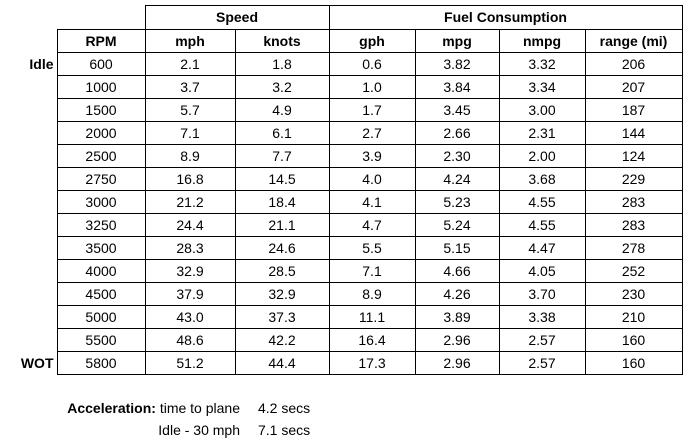 This screenshot has width=695, height=441. Describe the element at coordinates (633, 133) in the screenshot. I see `cell-range: 144` at that location.